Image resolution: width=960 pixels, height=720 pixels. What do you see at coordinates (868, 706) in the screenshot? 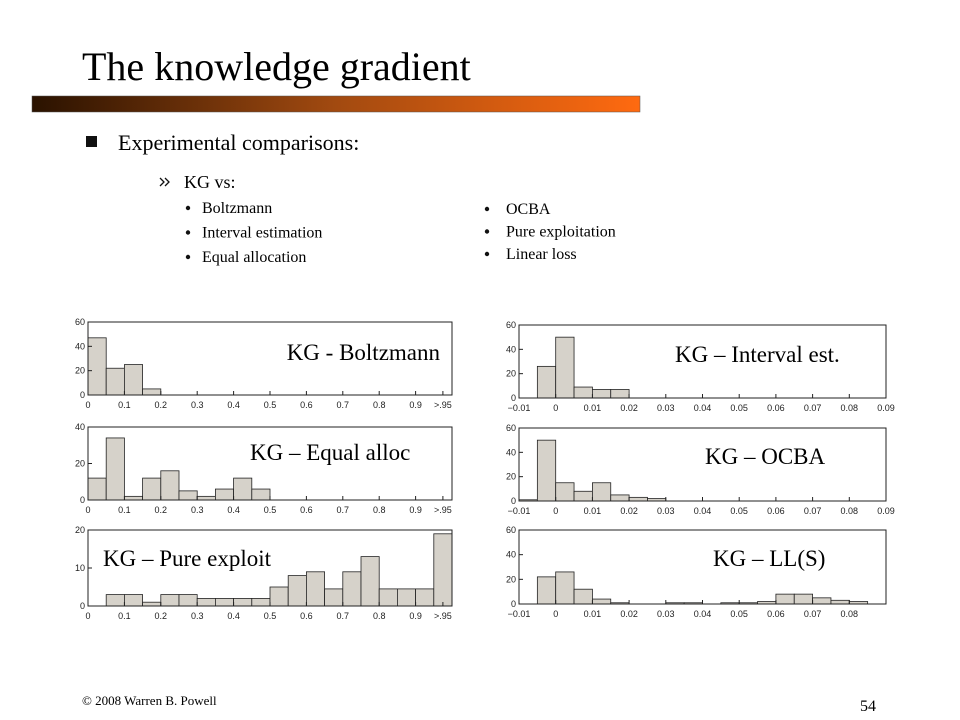
I see `page-number: 54` at bounding box center [868, 706].